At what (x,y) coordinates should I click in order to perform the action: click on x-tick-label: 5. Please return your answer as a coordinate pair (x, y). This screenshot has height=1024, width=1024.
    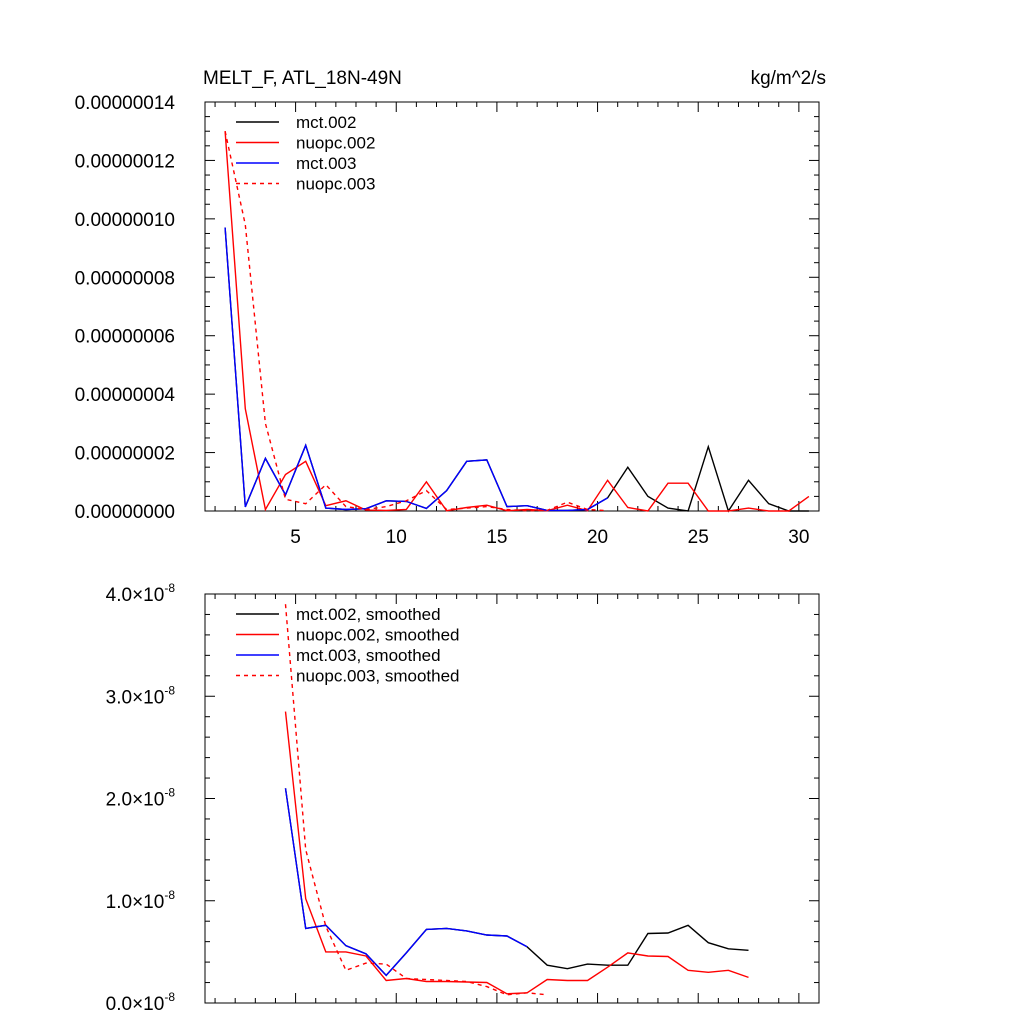
    Looking at the image, I should click on (295, 537).